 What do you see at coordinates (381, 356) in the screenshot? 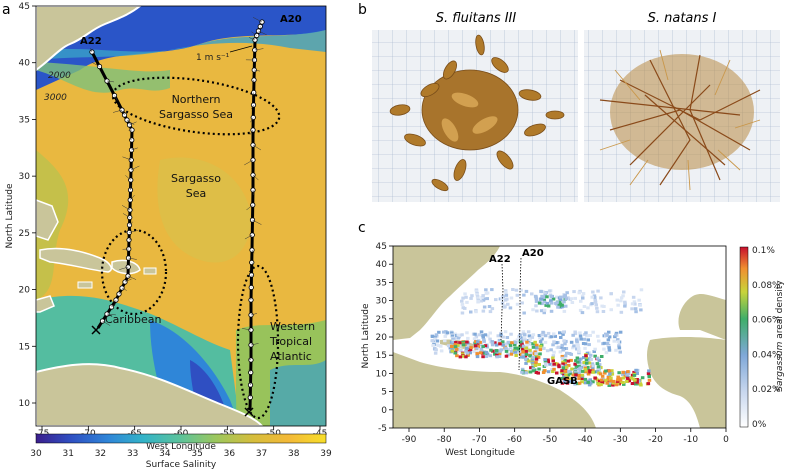
I see `panel-c-y-tick-label: 15` at bounding box center [381, 356].